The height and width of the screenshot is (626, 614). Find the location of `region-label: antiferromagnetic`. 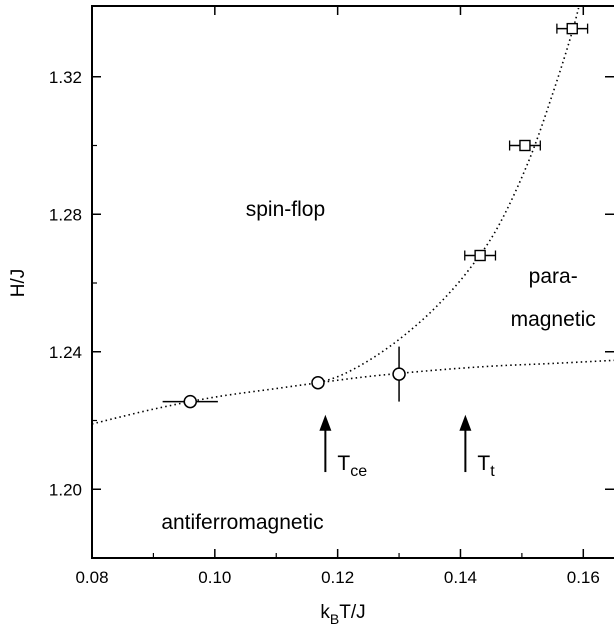

region-label: antiferromagnetic is located at coordinates (242, 522).